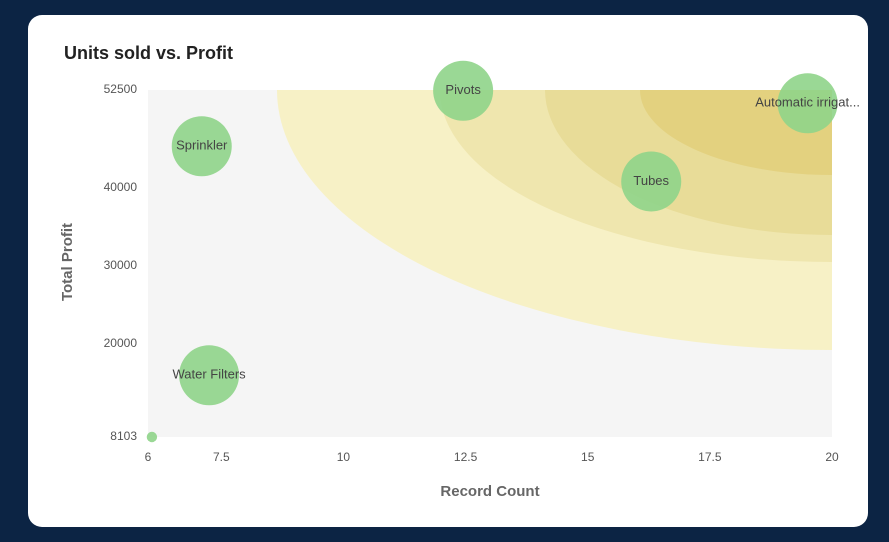 The height and width of the screenshot is (542, 889). Describe the element at coordinates (123, 436) in the screenshot. I see `y-tick-label: 8103` at that location.